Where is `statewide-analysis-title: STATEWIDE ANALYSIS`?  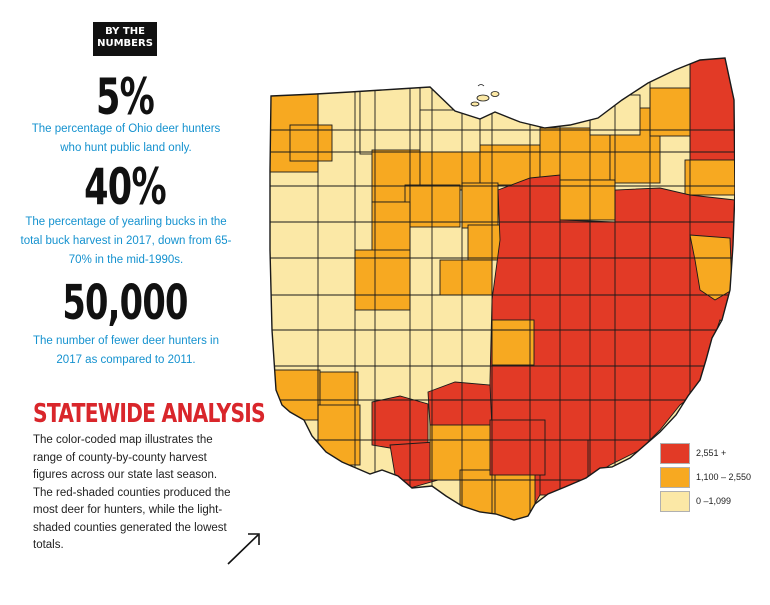 statewide-analysis-title: STATEWIDE ANALYSIS is located at coordinates (149, 414).